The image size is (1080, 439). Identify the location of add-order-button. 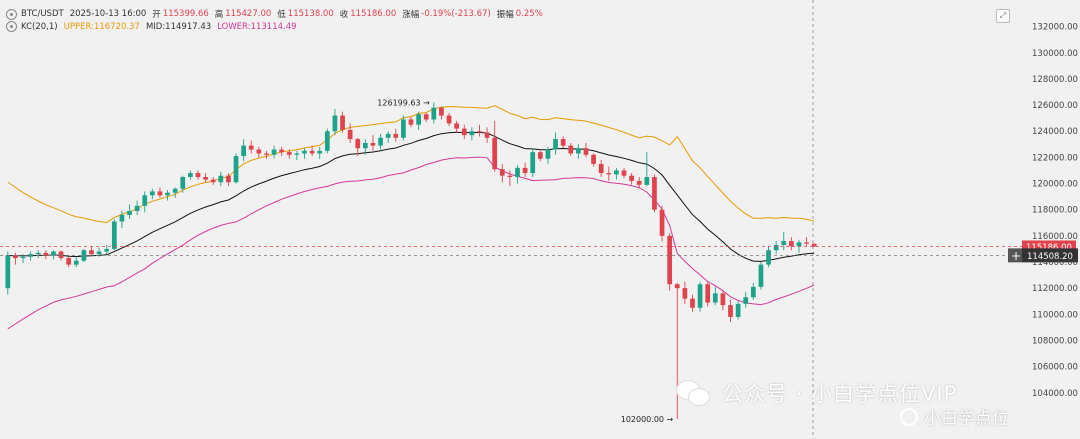
(1015, 255).